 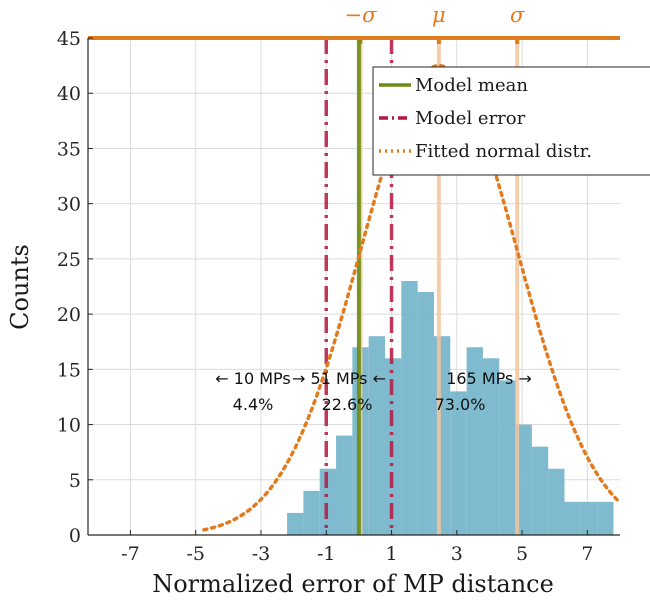 What do you see at coordinates (69, 149) in the screenshot?
I see `y-tick-label-7: 35` at bounding box center [69, 149].